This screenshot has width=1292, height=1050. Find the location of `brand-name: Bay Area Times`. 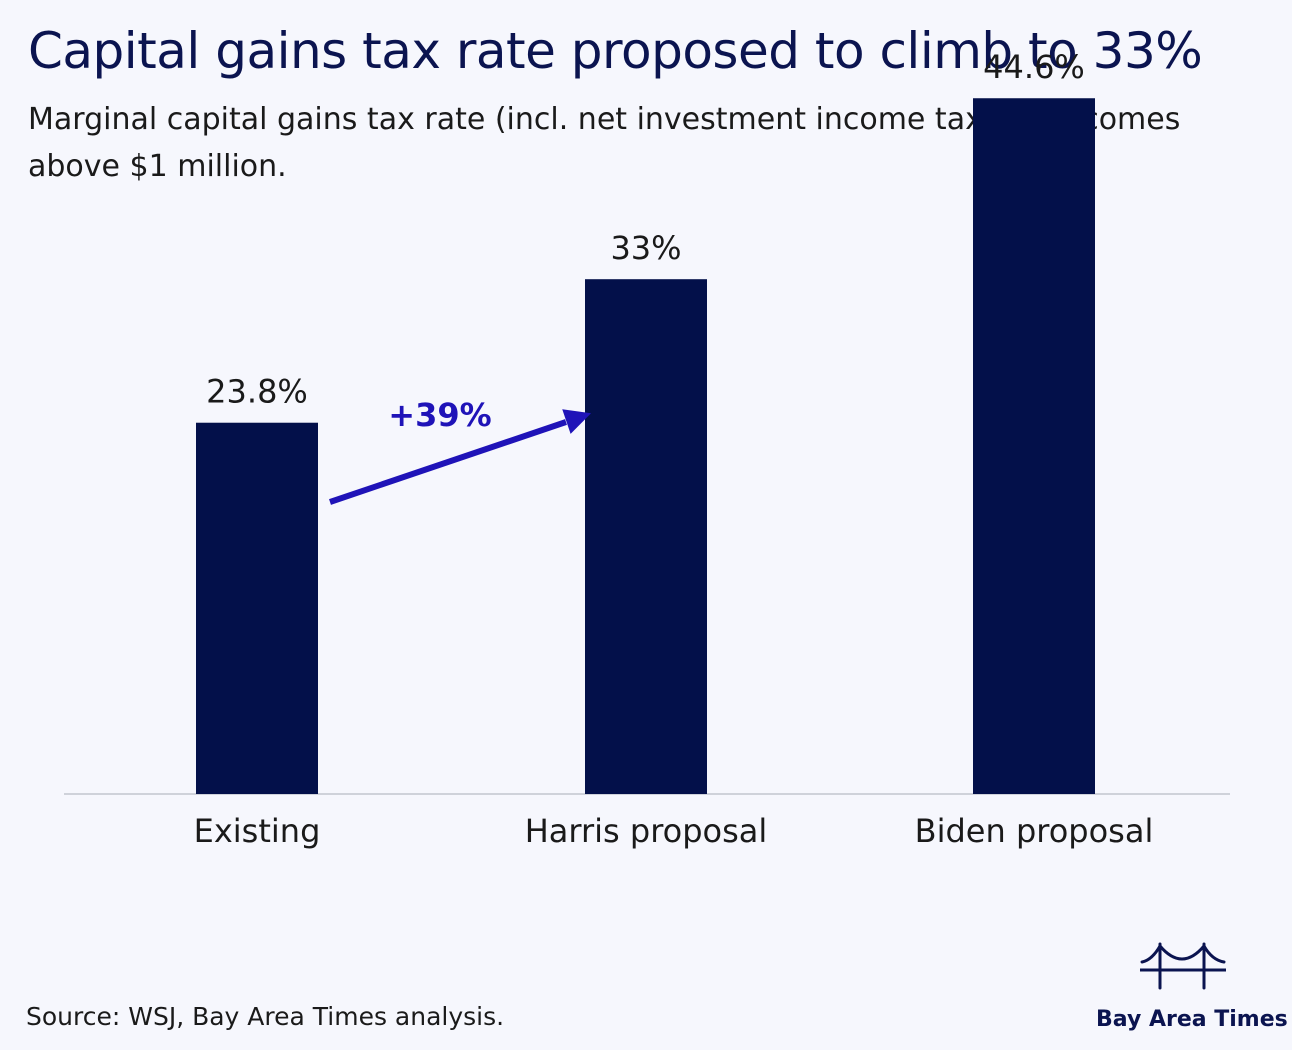

brand-name: Bay Area Times is located at coordinates (1192, 1019).